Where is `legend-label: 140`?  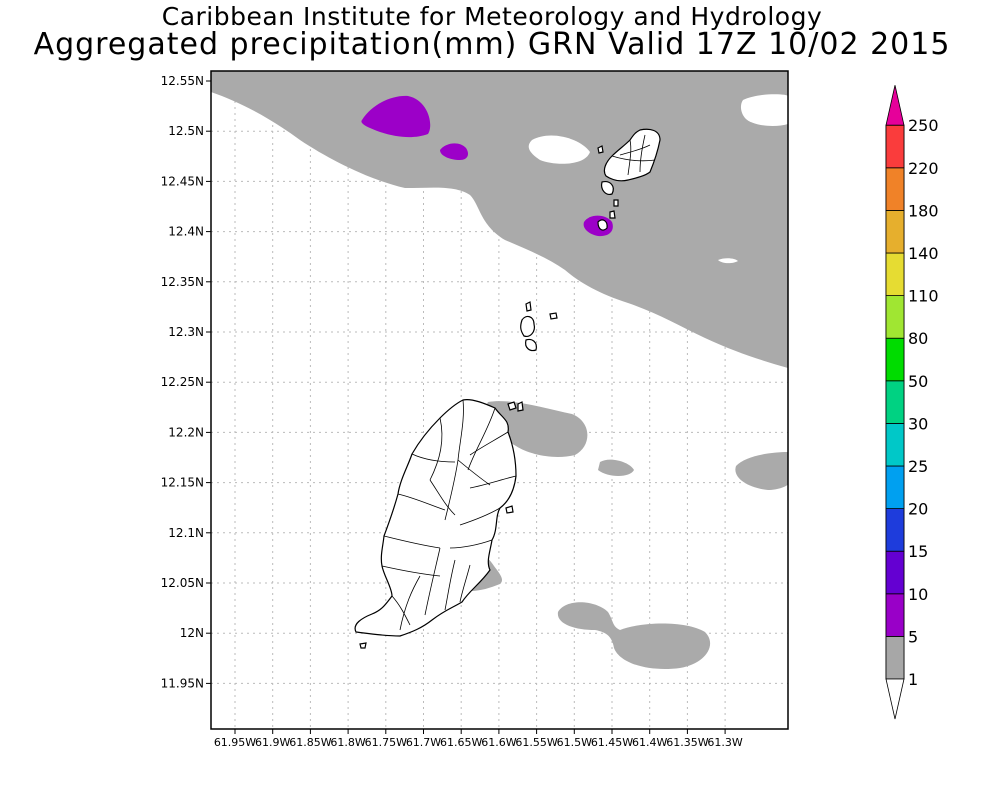 legend-label: 140 is located at coordinates (923, 253).